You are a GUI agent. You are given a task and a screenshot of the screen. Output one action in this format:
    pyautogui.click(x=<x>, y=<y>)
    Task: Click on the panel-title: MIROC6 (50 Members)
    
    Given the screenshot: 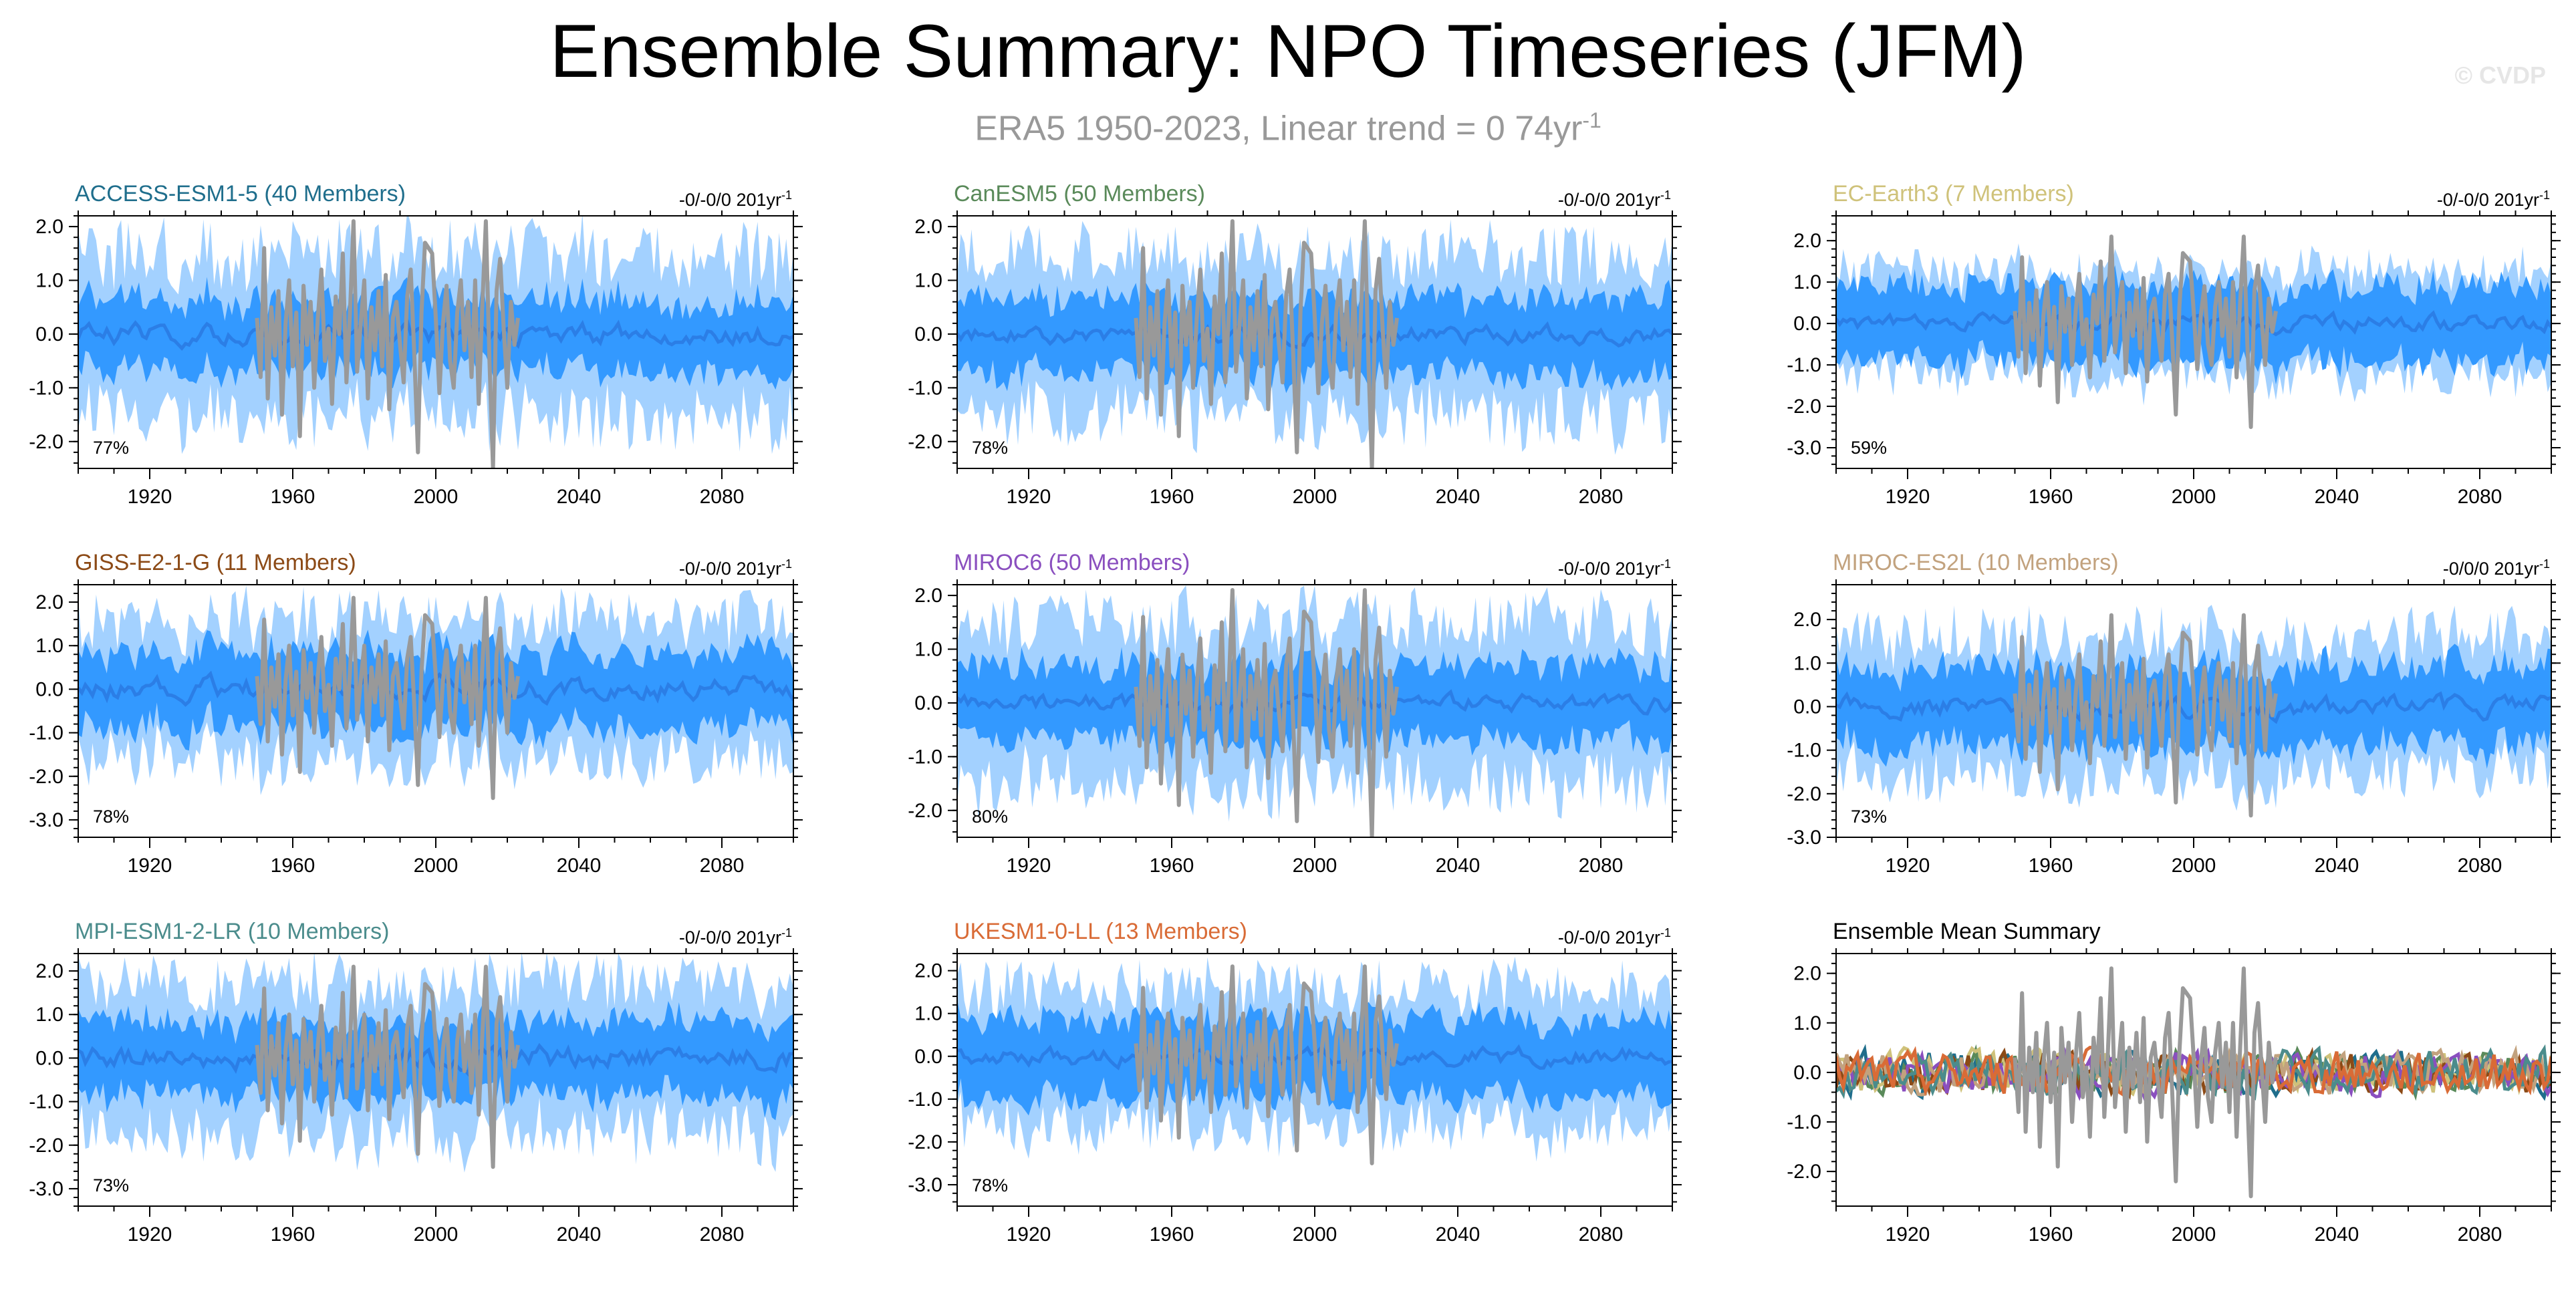 What is the action you would take?
    pyautogui.click(x=1072, y=562)
    